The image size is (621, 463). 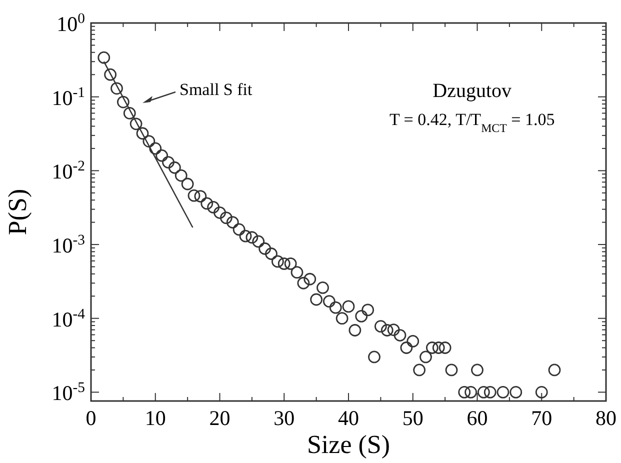 What do you see at coordinates (348, 418) in the screenshot?
I see `x-tick-label: 40` at bounding box center [348, 418].